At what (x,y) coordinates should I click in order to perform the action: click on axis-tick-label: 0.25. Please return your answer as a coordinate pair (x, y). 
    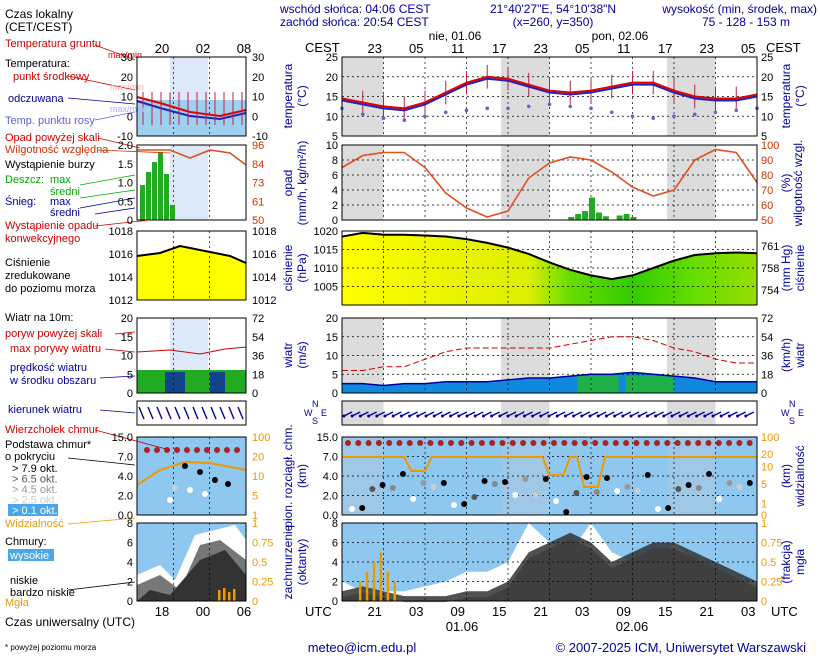
    Looking at the image, I should click on (262, 583).